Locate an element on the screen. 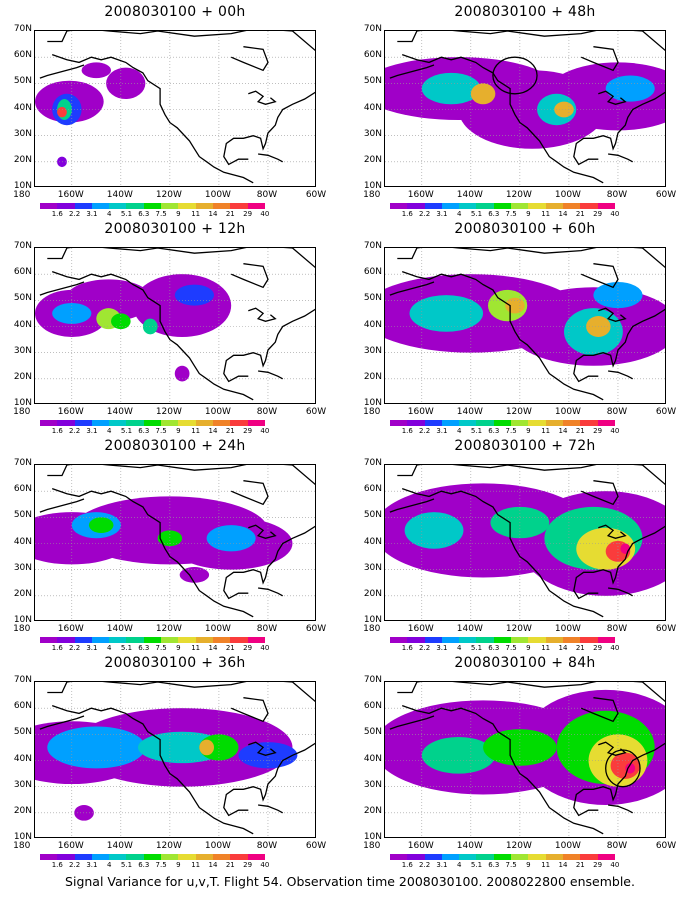 This screenshot has height=900, width=700. lon-tick-label: 60W is located at coordinates (316, 629).